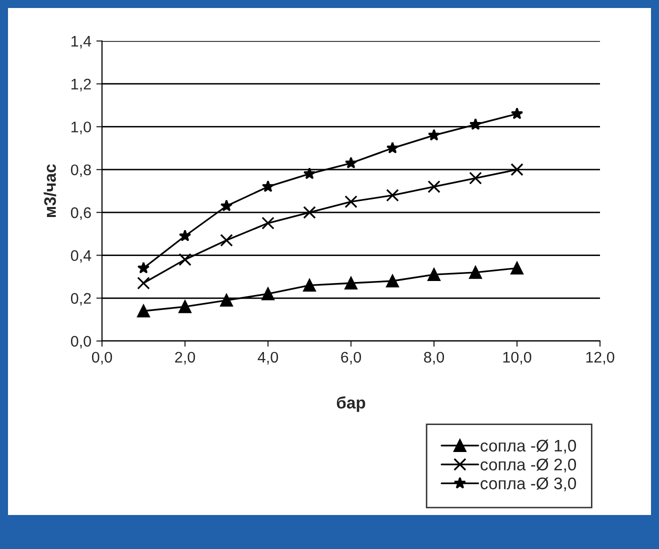 The image size is (659, 549). What do you see at coordinates (351, 404) in the screenshot?
I see `x-axis-title: бар` at bounding box center [351, 404].